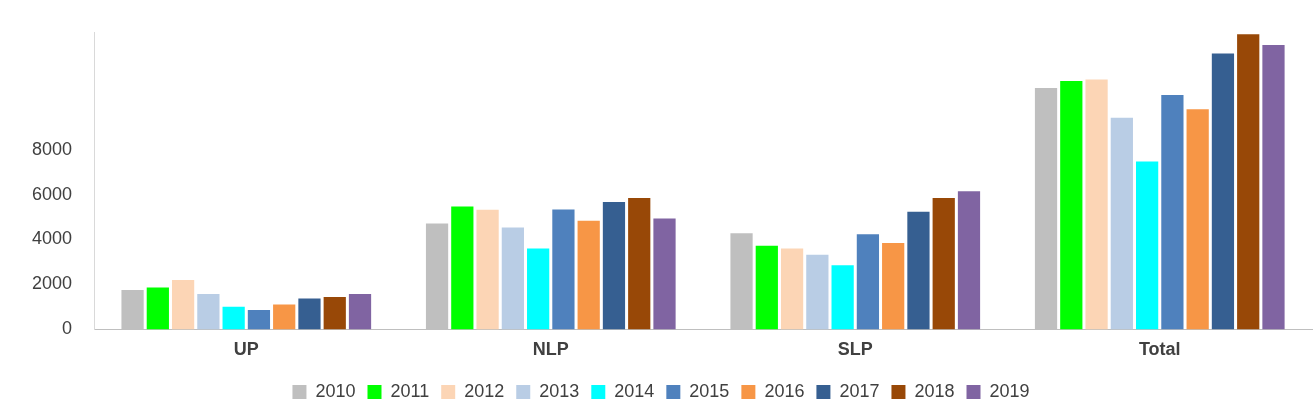 The width and height of the screenshot is (1316, 411). Describe the element at coordinates (859, 390) in the screenshot. I see `legend-label: 2017` at that location.